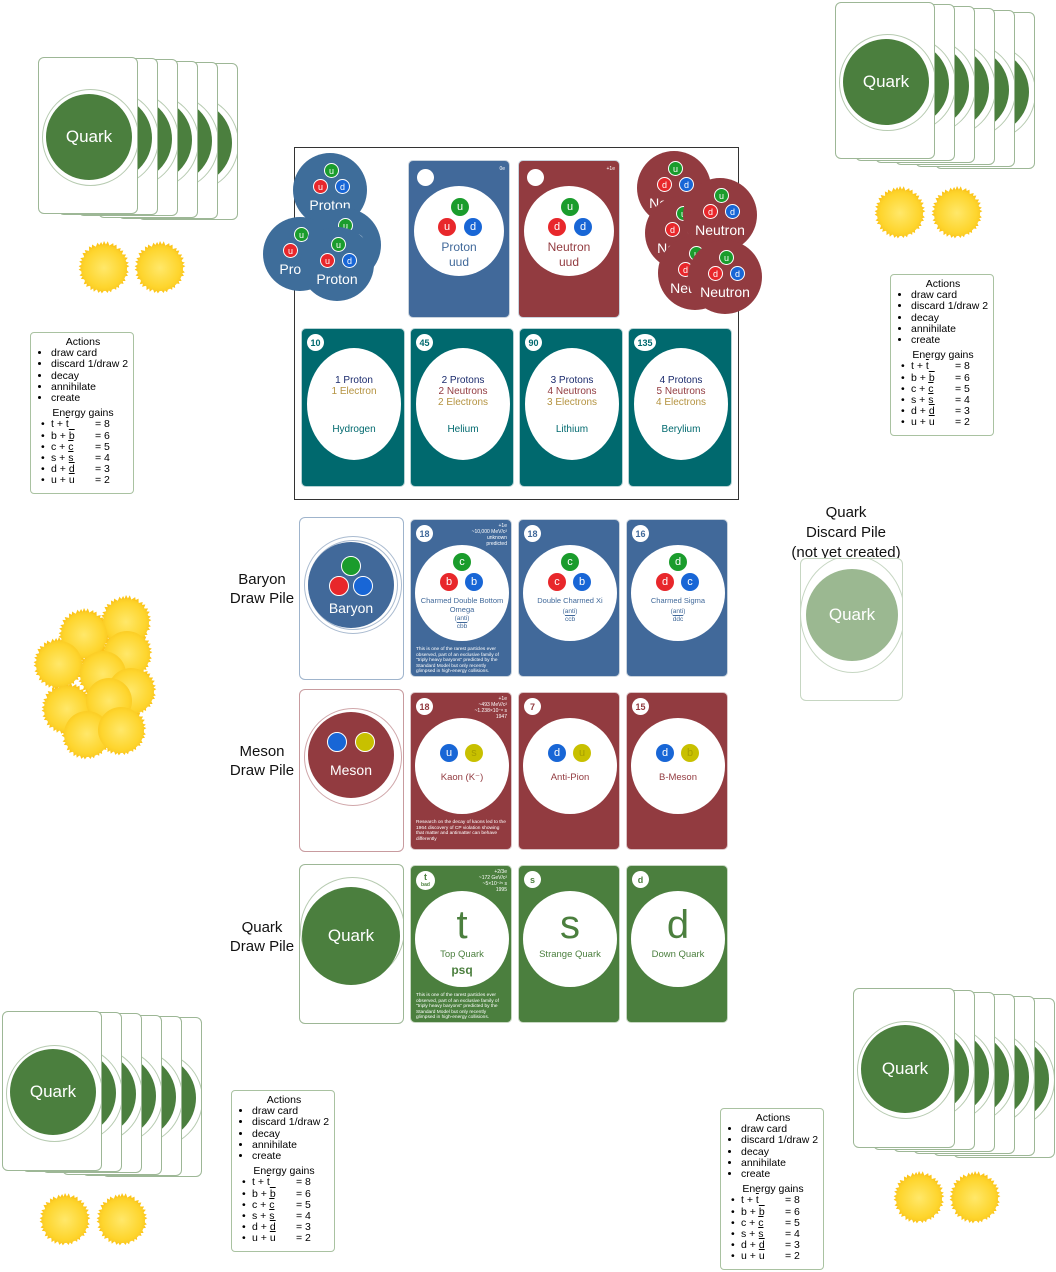  What do you see at coordinates (351, 944) in the screenshot?
I see `quark-draw-pile: Quark` at bounding box center [351, 944].